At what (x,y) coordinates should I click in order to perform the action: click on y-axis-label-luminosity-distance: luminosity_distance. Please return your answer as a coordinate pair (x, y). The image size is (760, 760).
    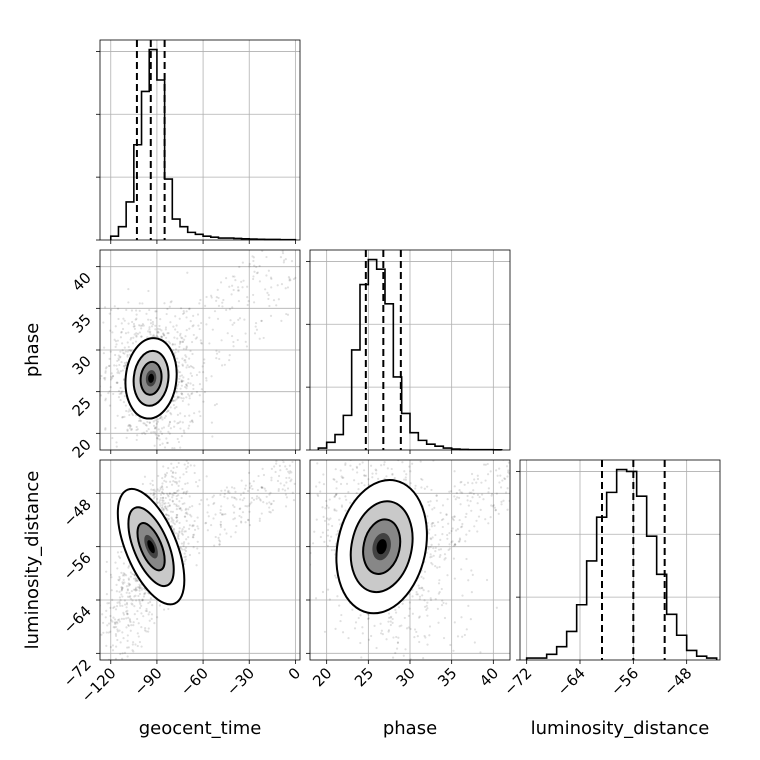
    Looking at the image, I should click on (32, 560).